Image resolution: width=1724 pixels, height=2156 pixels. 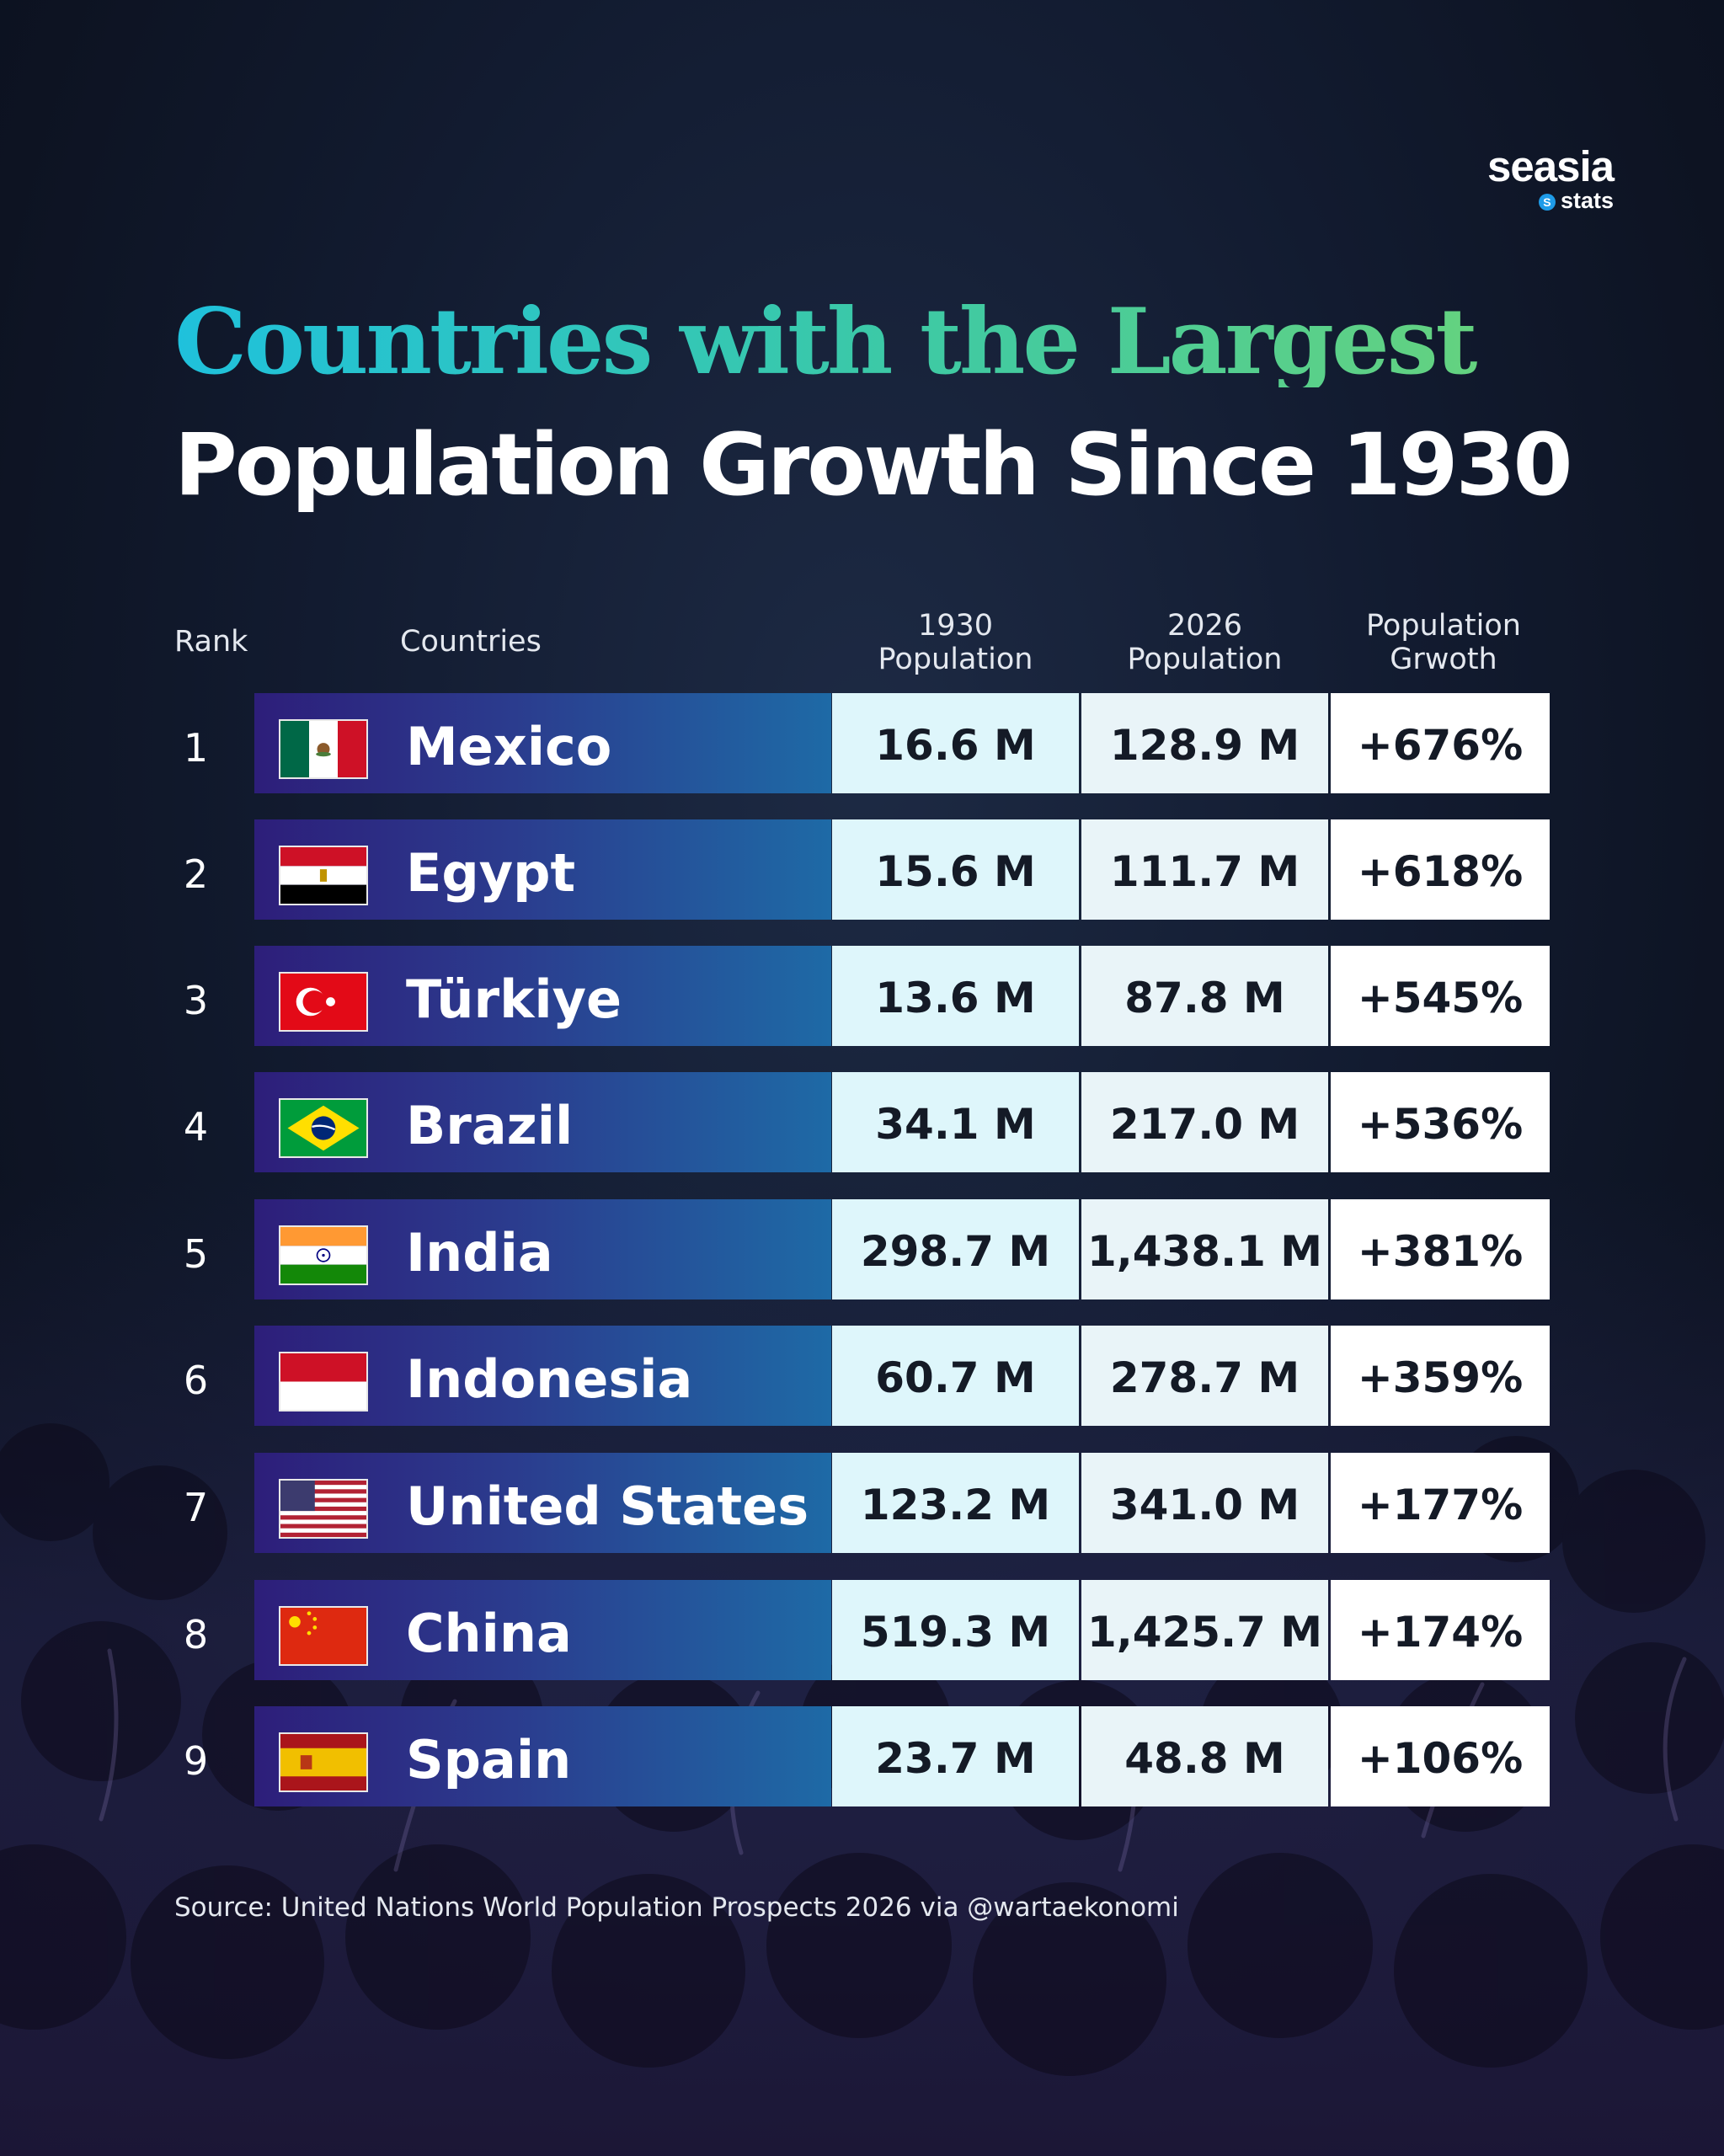 What do you see at coordinates (955, 1503) in the screenshot?
I see `population-1930-cell: 123.2 M` at bounding box center [955, 1503].